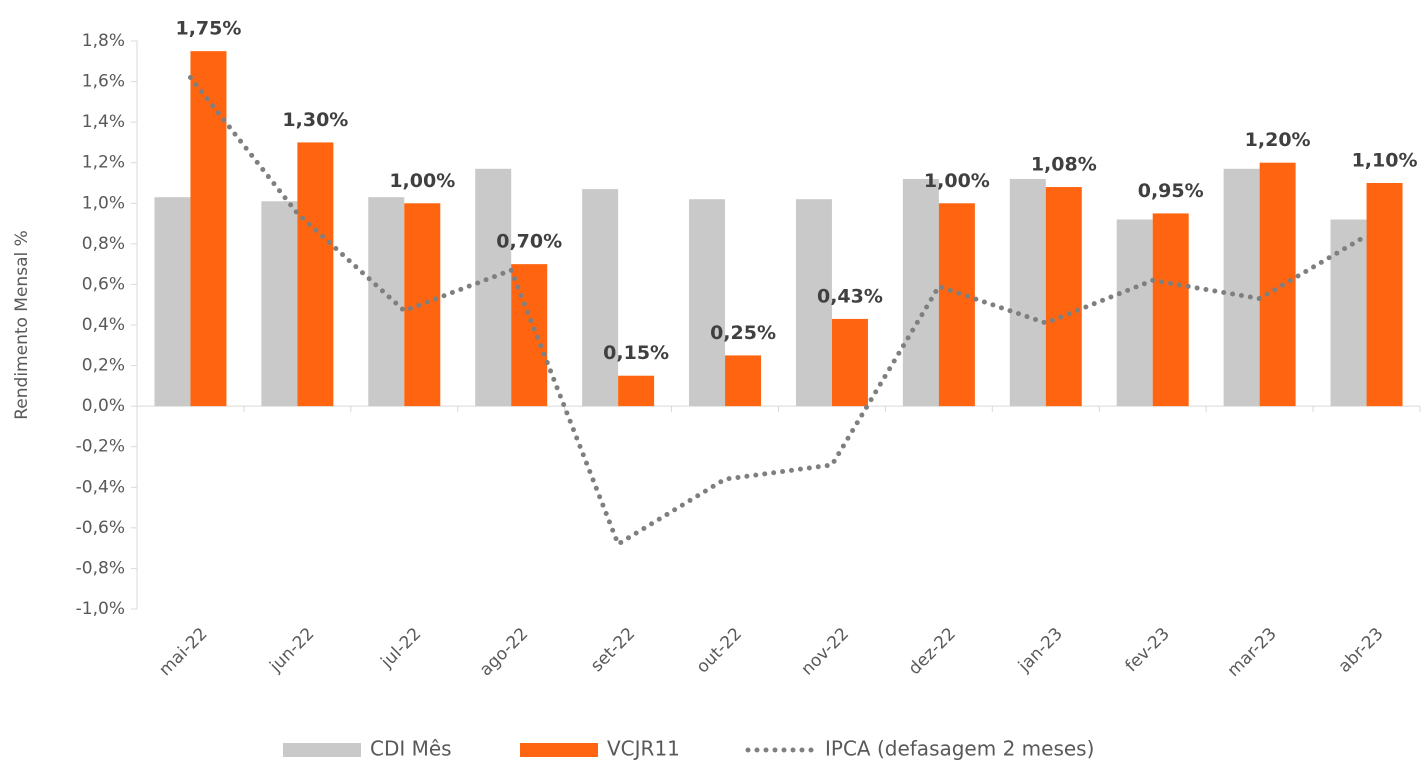  Describe the element at coordinates (103, 122) in the screenshot. I see `y-tick-label: 1,4%` at that location.